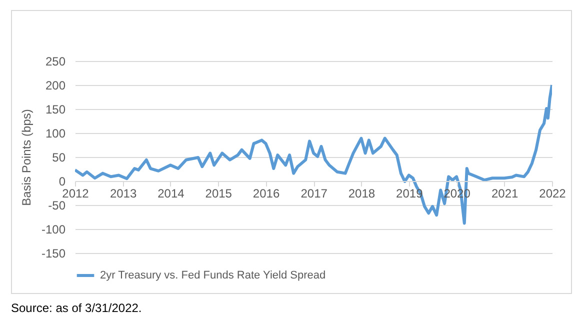 The width and height of the screenshot is (588, 327). I want to click on x-tick-label: 2015, so click(218, 193).